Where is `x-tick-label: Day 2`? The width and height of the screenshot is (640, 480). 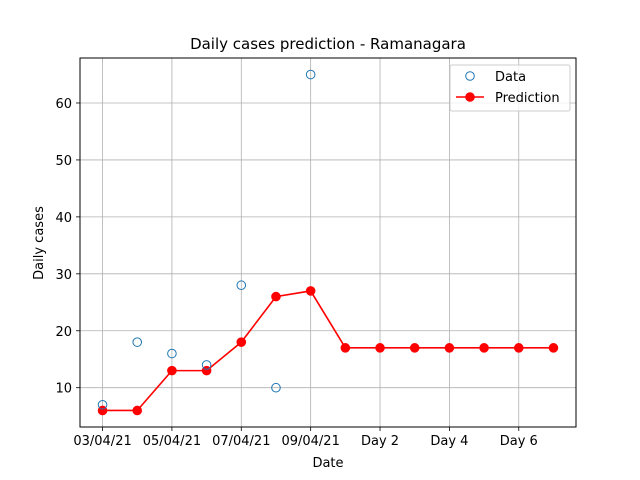
x-tick-label: Day 2 is located at coordinates (380, 441).